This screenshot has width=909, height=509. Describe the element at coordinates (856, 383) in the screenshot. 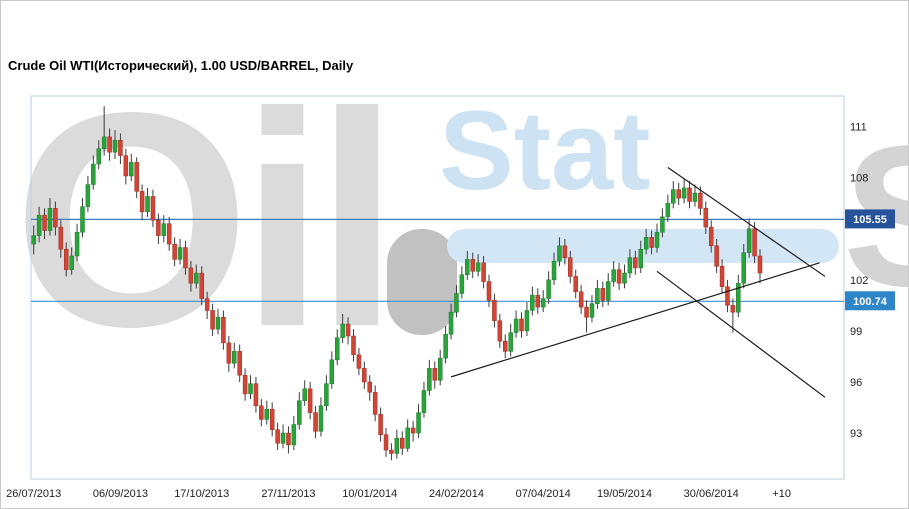

I see `y-axis-label: 96` at that location.